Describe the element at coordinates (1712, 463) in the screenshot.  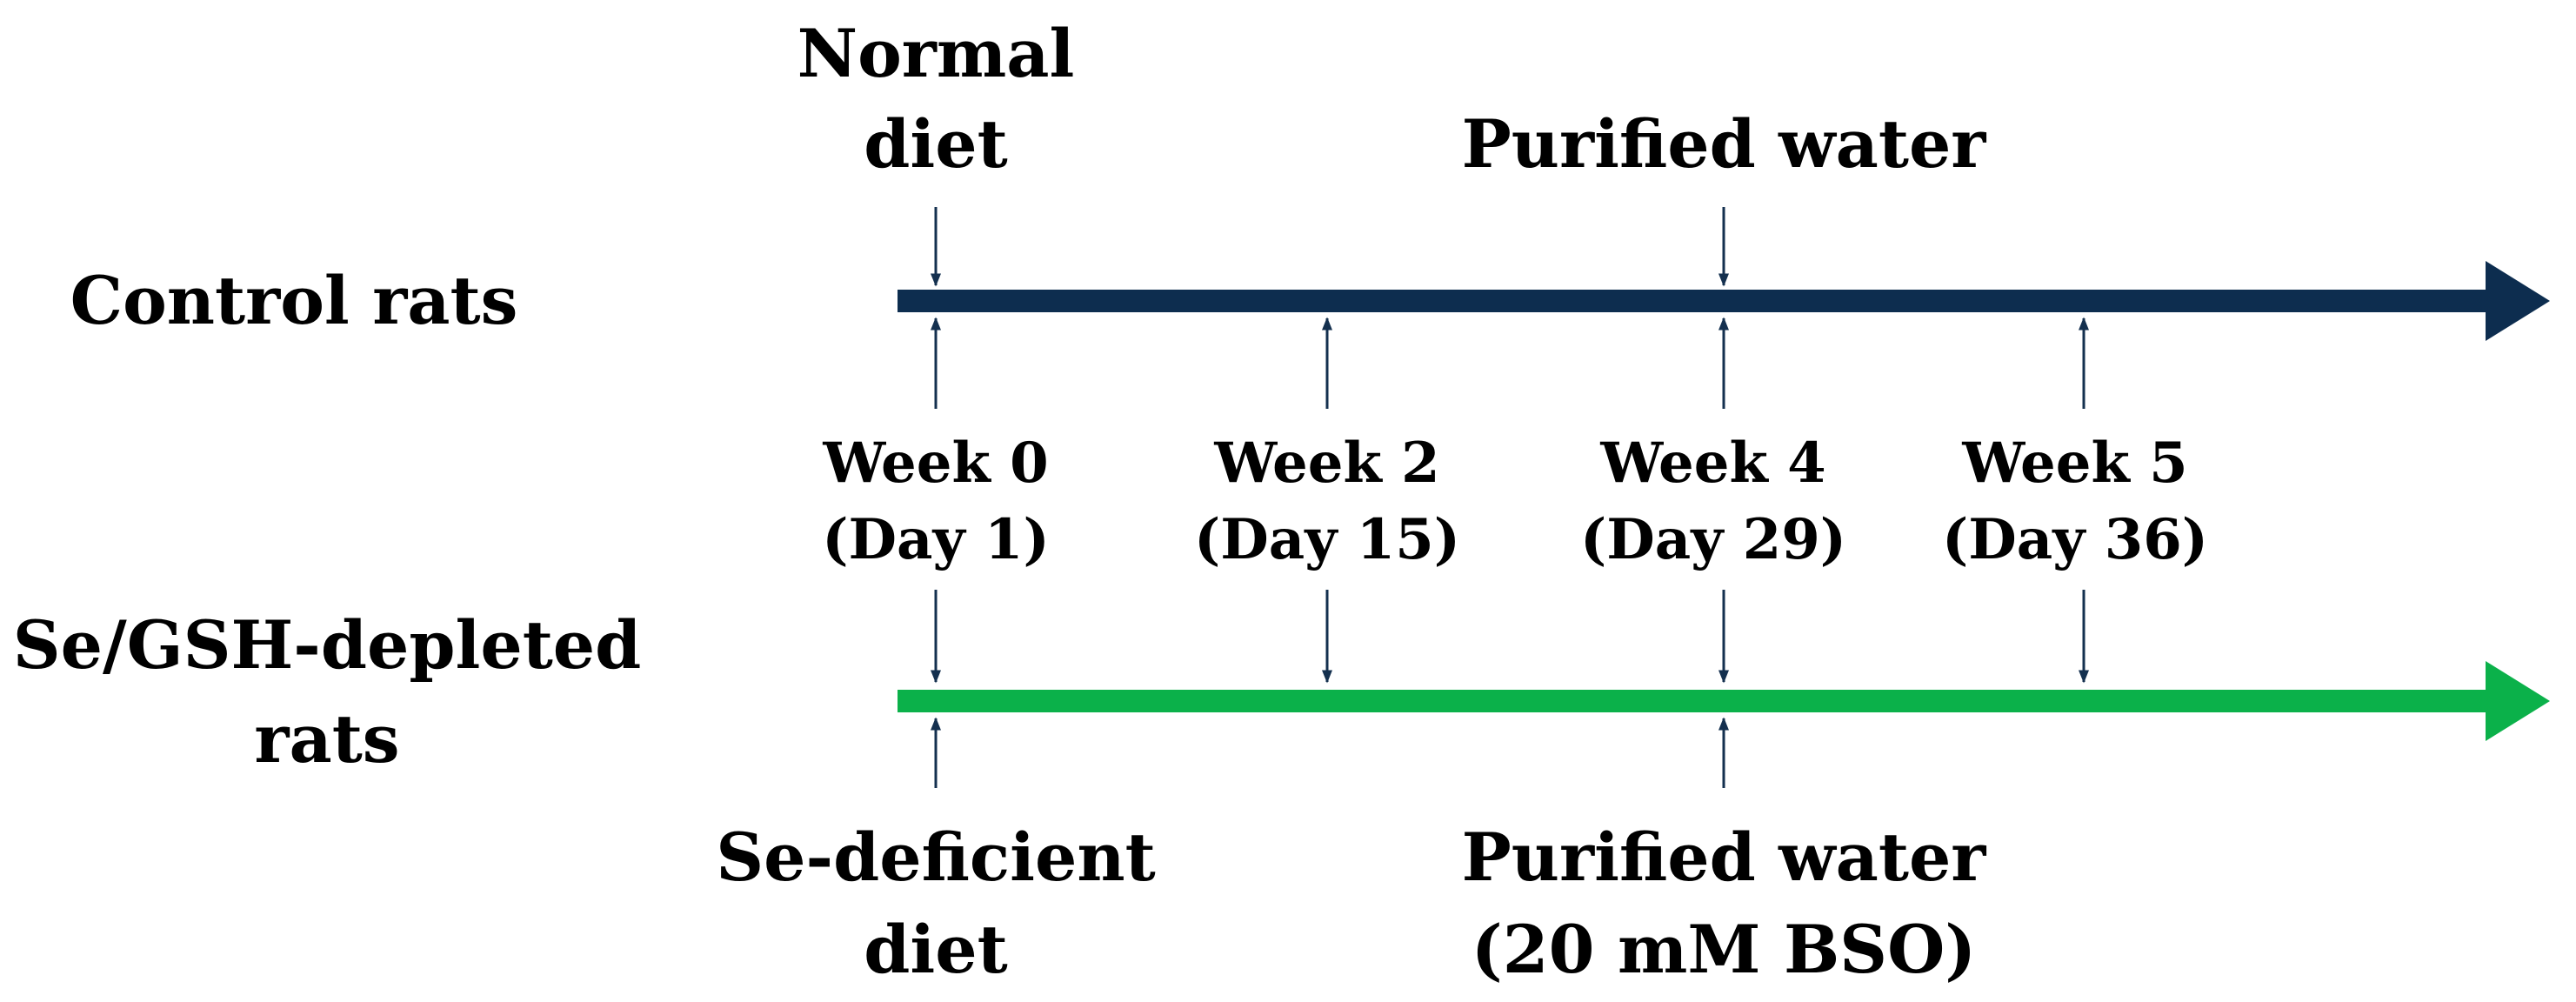
I see `timepoint-week: Week 4` at that location.